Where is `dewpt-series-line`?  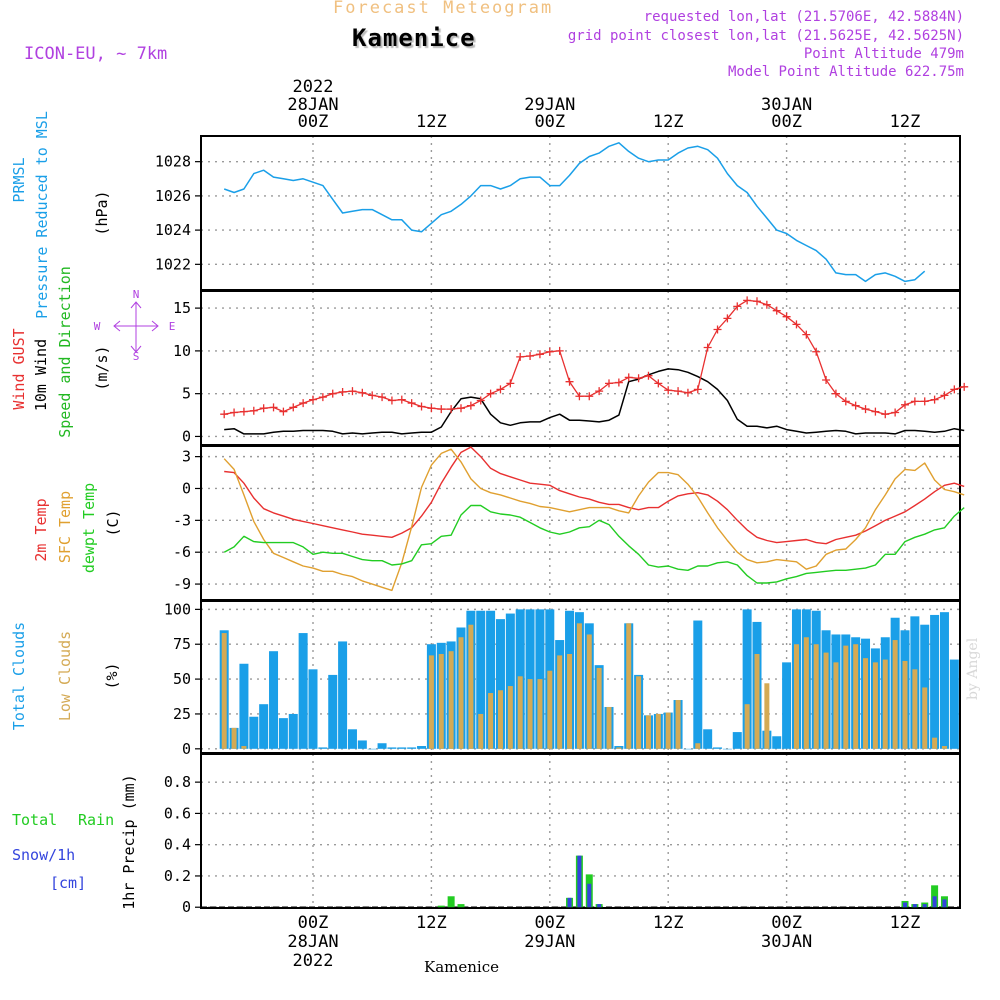 dewpt-series-line is located at coordinates (594, 544).